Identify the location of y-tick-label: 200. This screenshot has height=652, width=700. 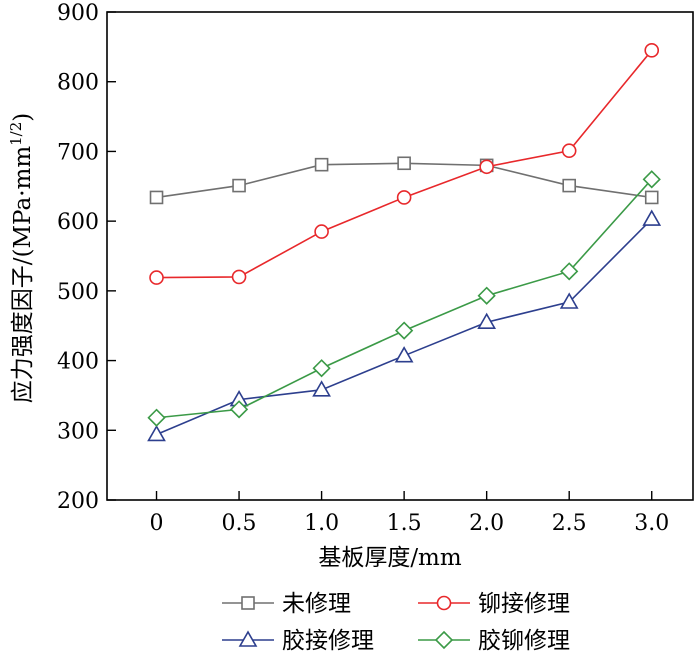
(78, 501).